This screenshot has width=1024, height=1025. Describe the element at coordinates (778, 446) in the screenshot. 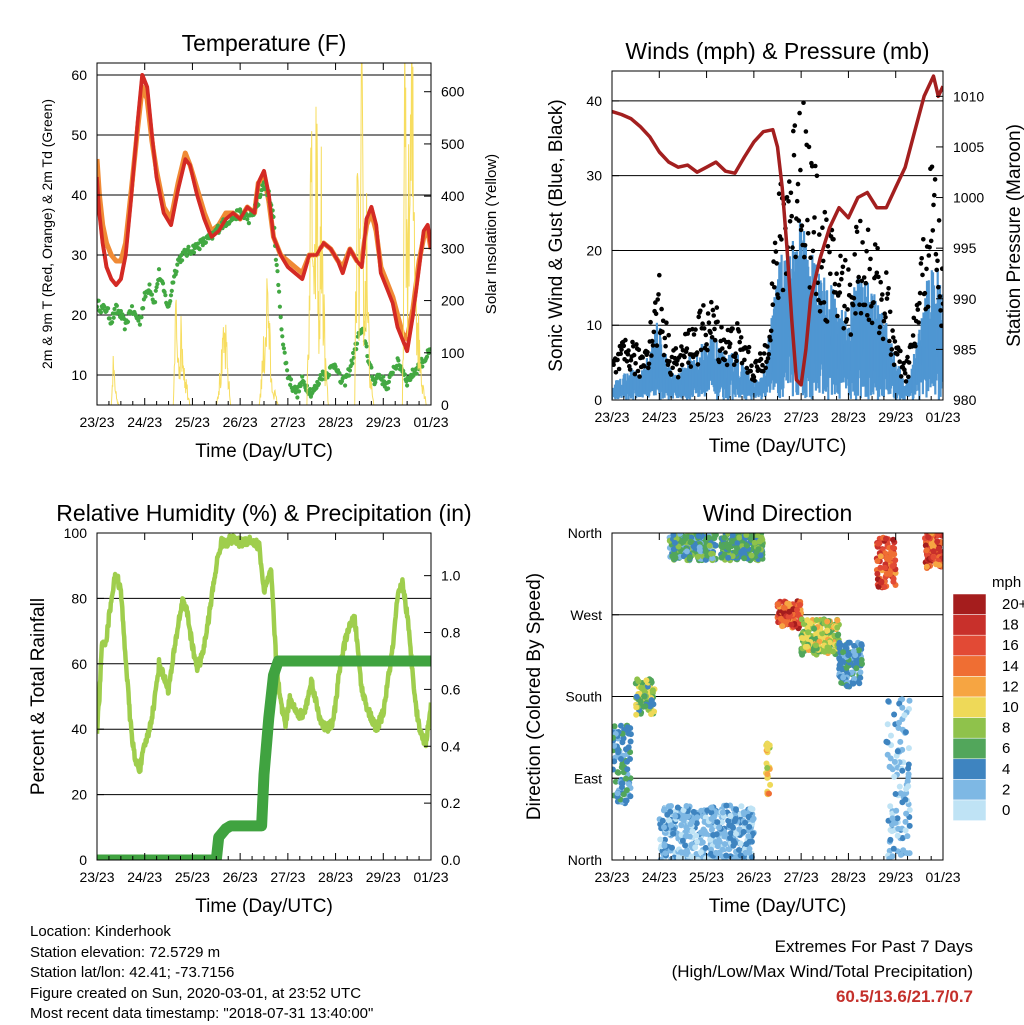

I see `x-axis-label: Time (Day/UTC)` at that location.